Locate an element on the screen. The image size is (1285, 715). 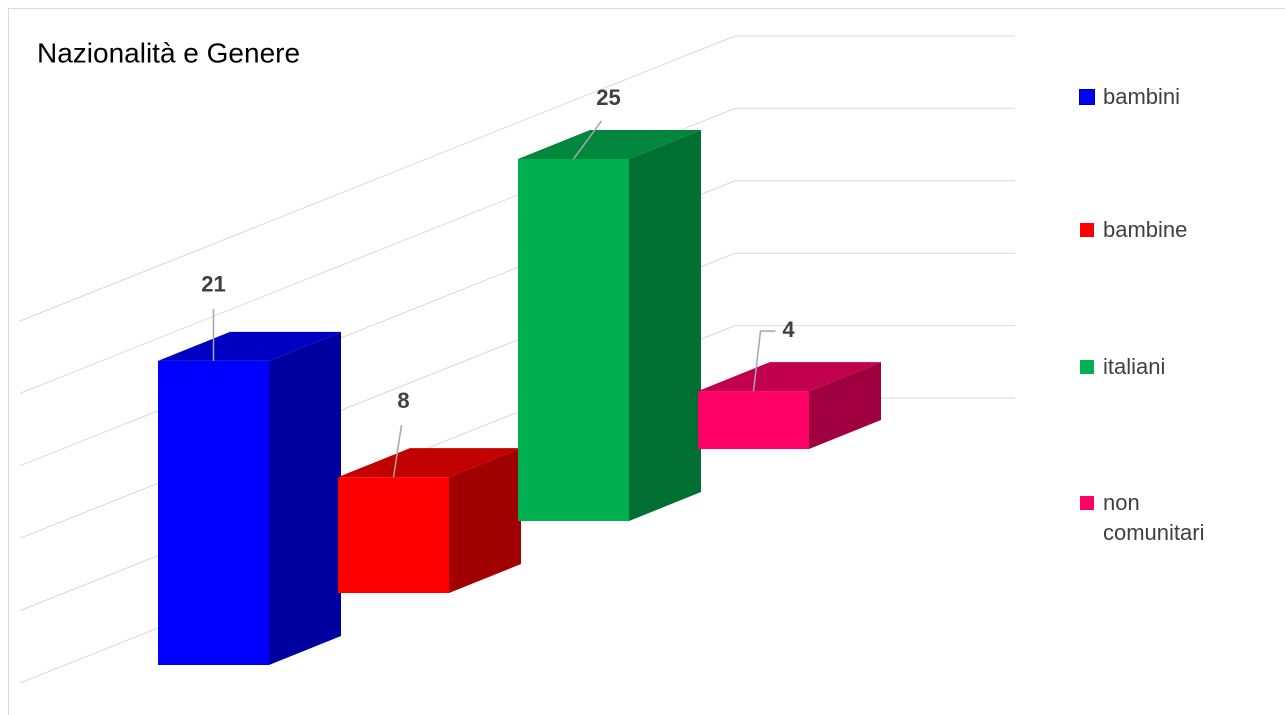
data-label: 25 is located at coordinates (608, 97).